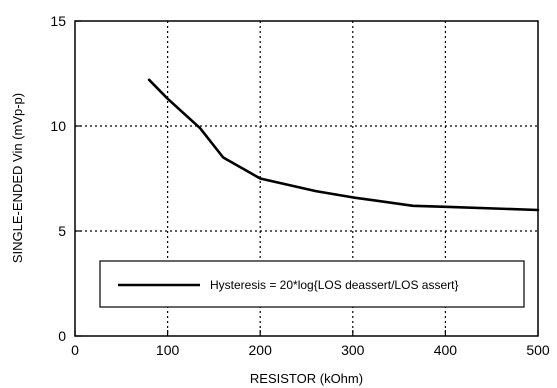  What do you see at coordinates (17, 178) in the screenshot?
I see `y-axis-title: SINGLE-ENDED Vin (mVp-p)` at bounding box center [17, 178].